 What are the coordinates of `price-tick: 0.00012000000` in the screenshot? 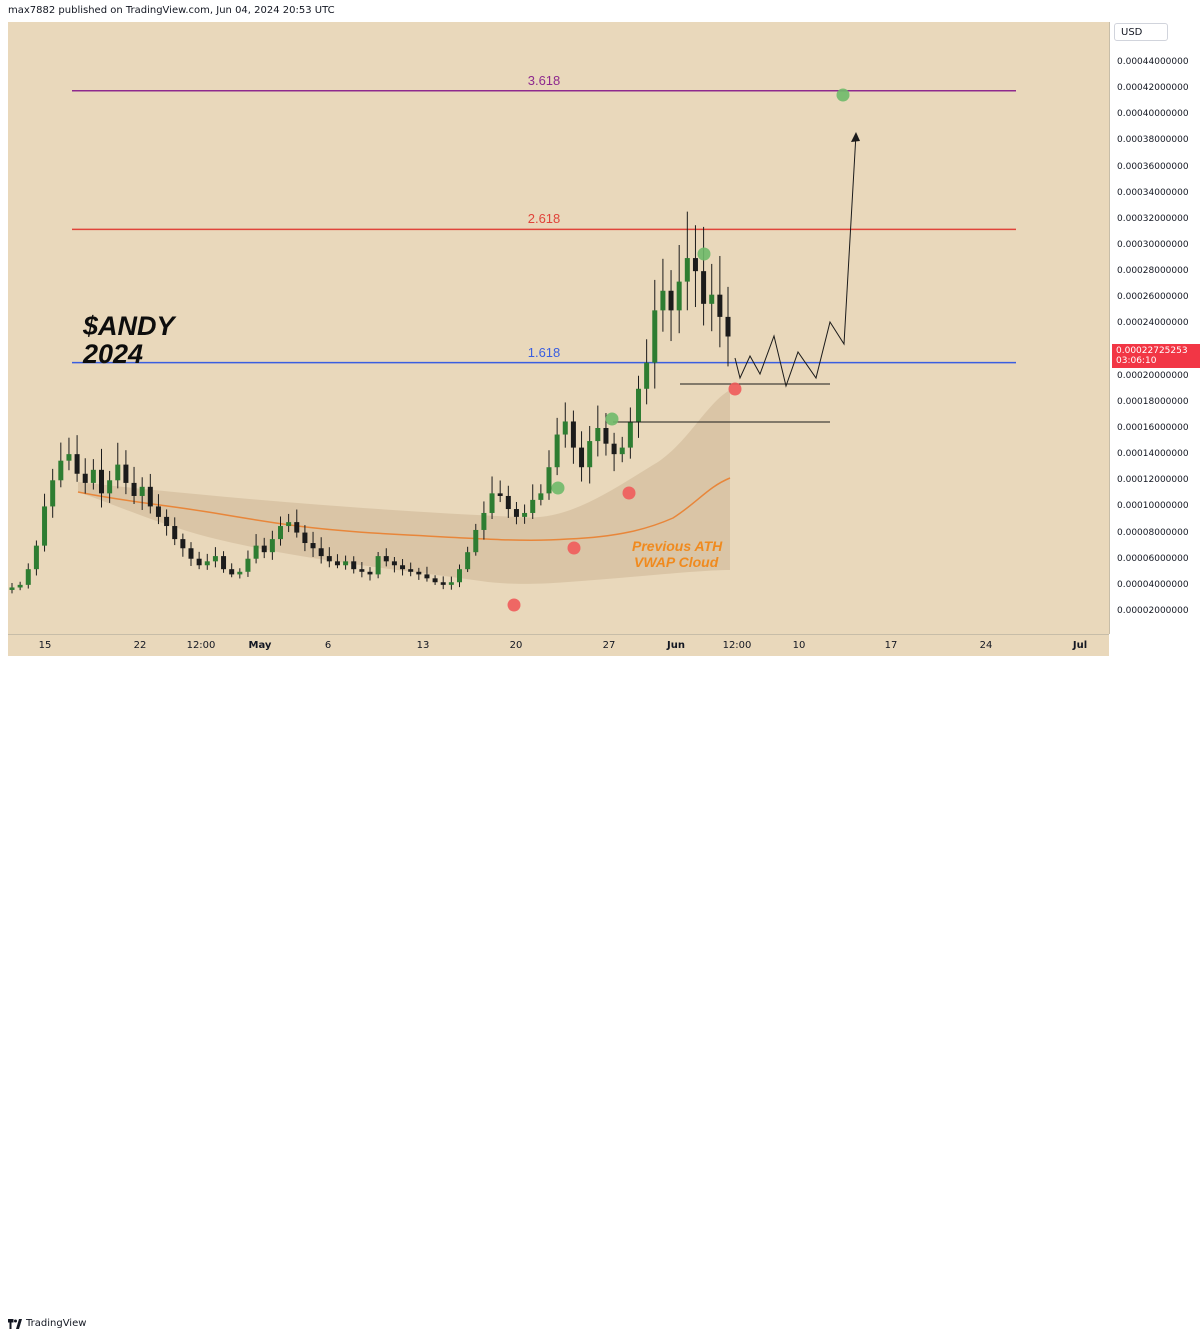 It's located at (1153, 480).